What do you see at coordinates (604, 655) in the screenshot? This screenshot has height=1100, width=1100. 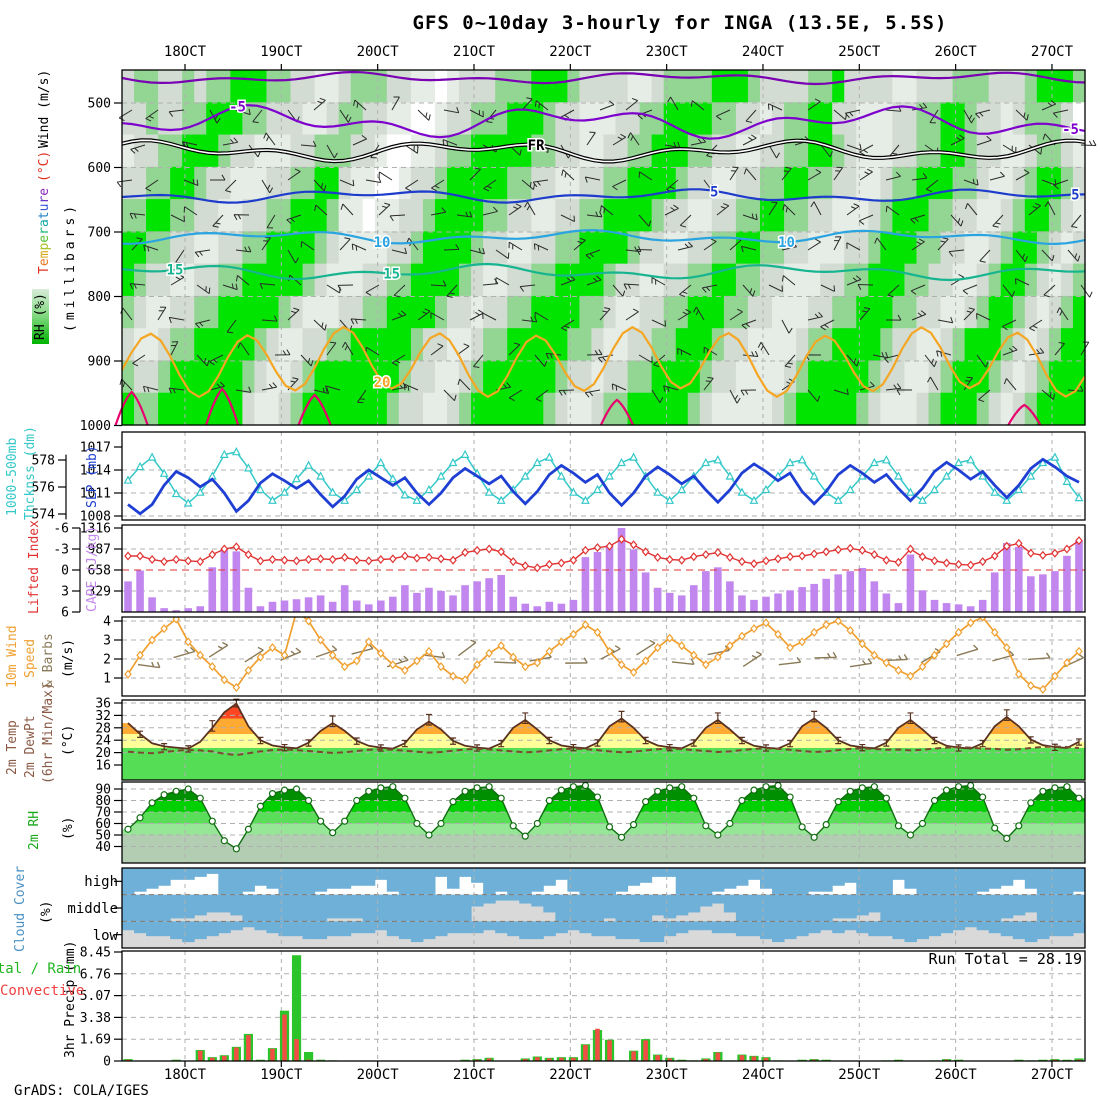 I see `wind-series` at bounding box center [604, 655].